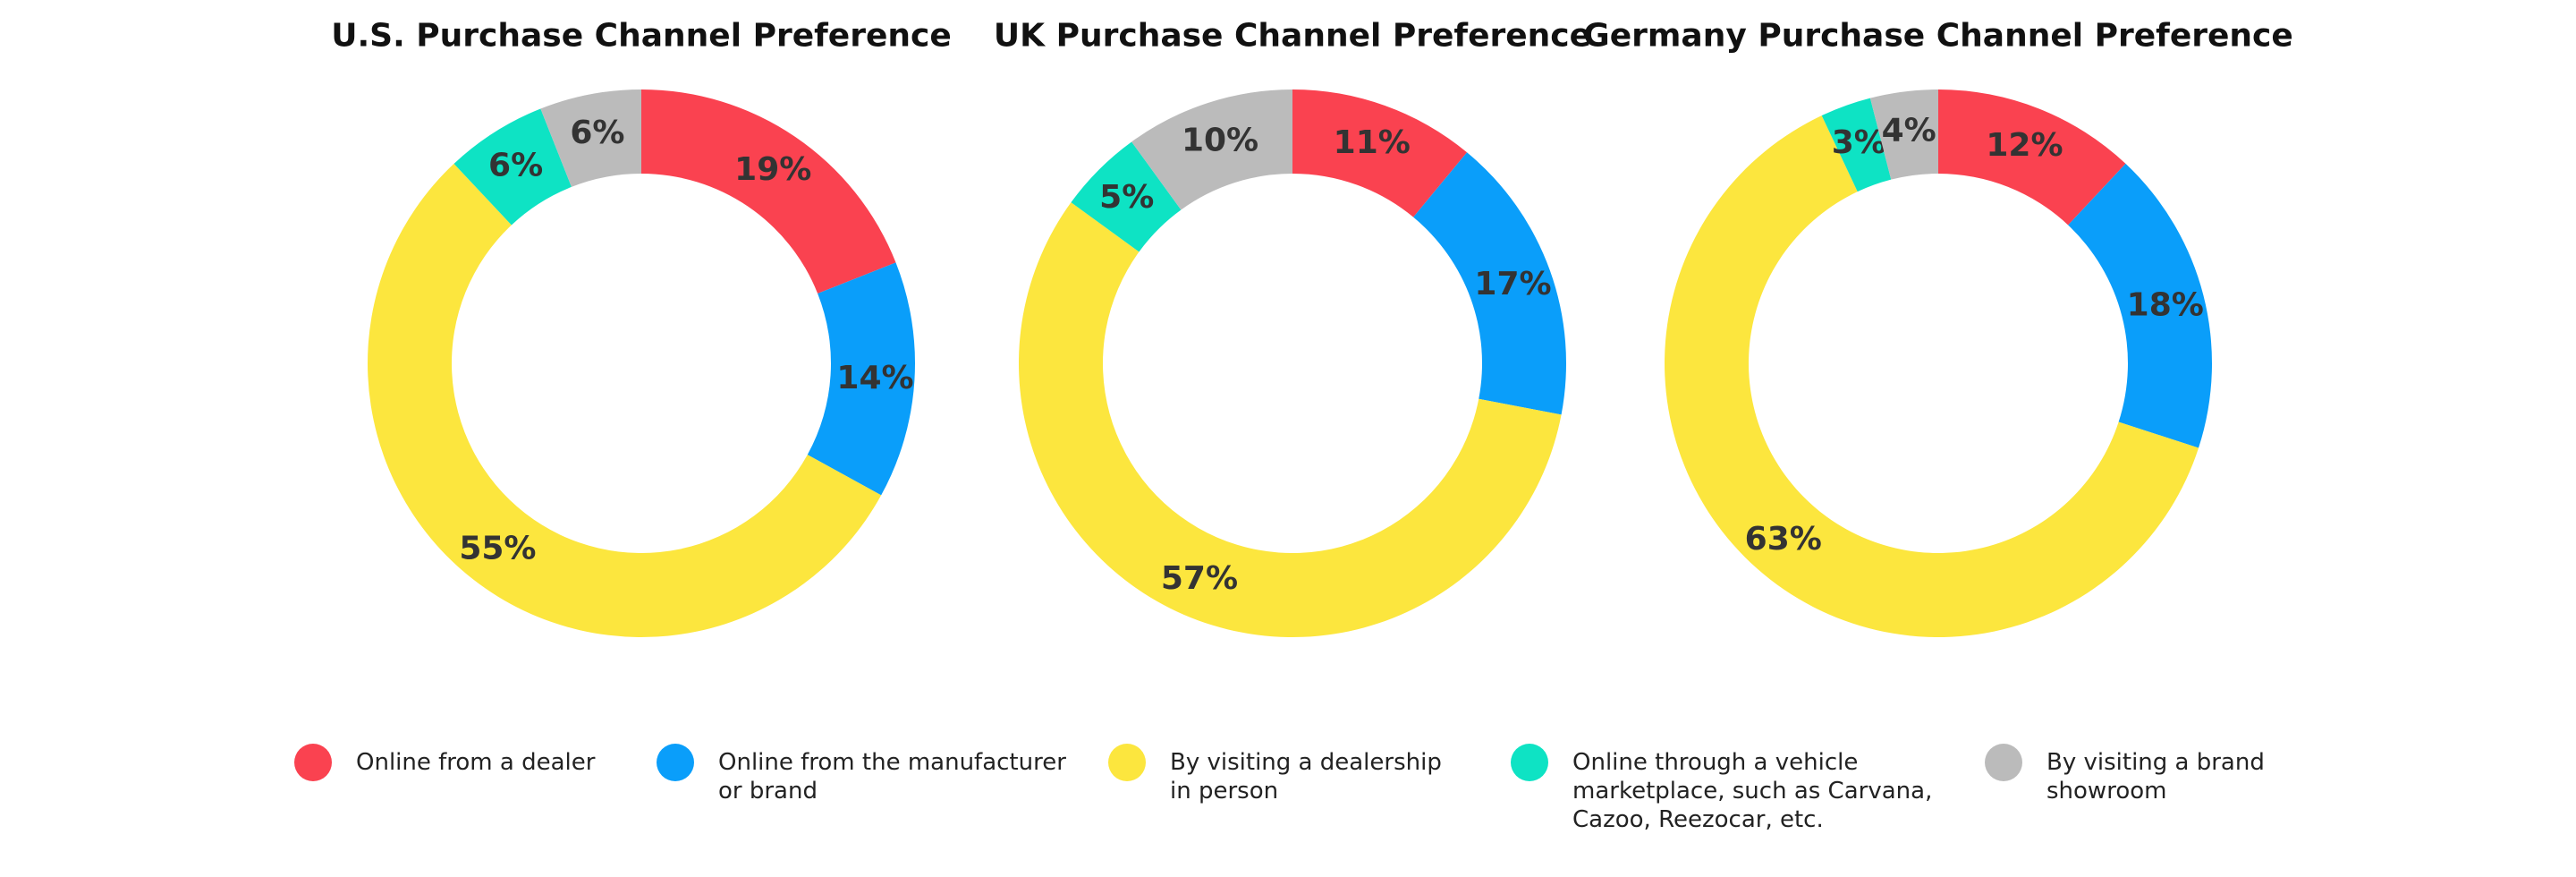  What do you see at coordinates (2106, 791) in the screenshot?
I see `legend-label: showroom` at bounding box center [2106, 791].